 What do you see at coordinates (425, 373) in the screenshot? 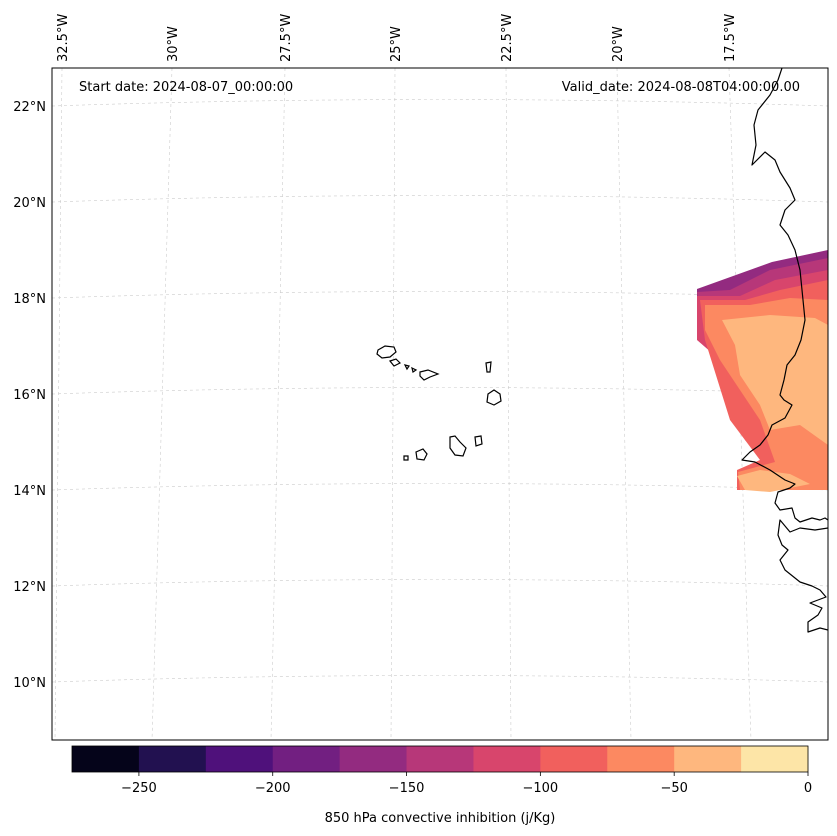
I see `island-sao-nicolau` at bounding box center [425, 373].